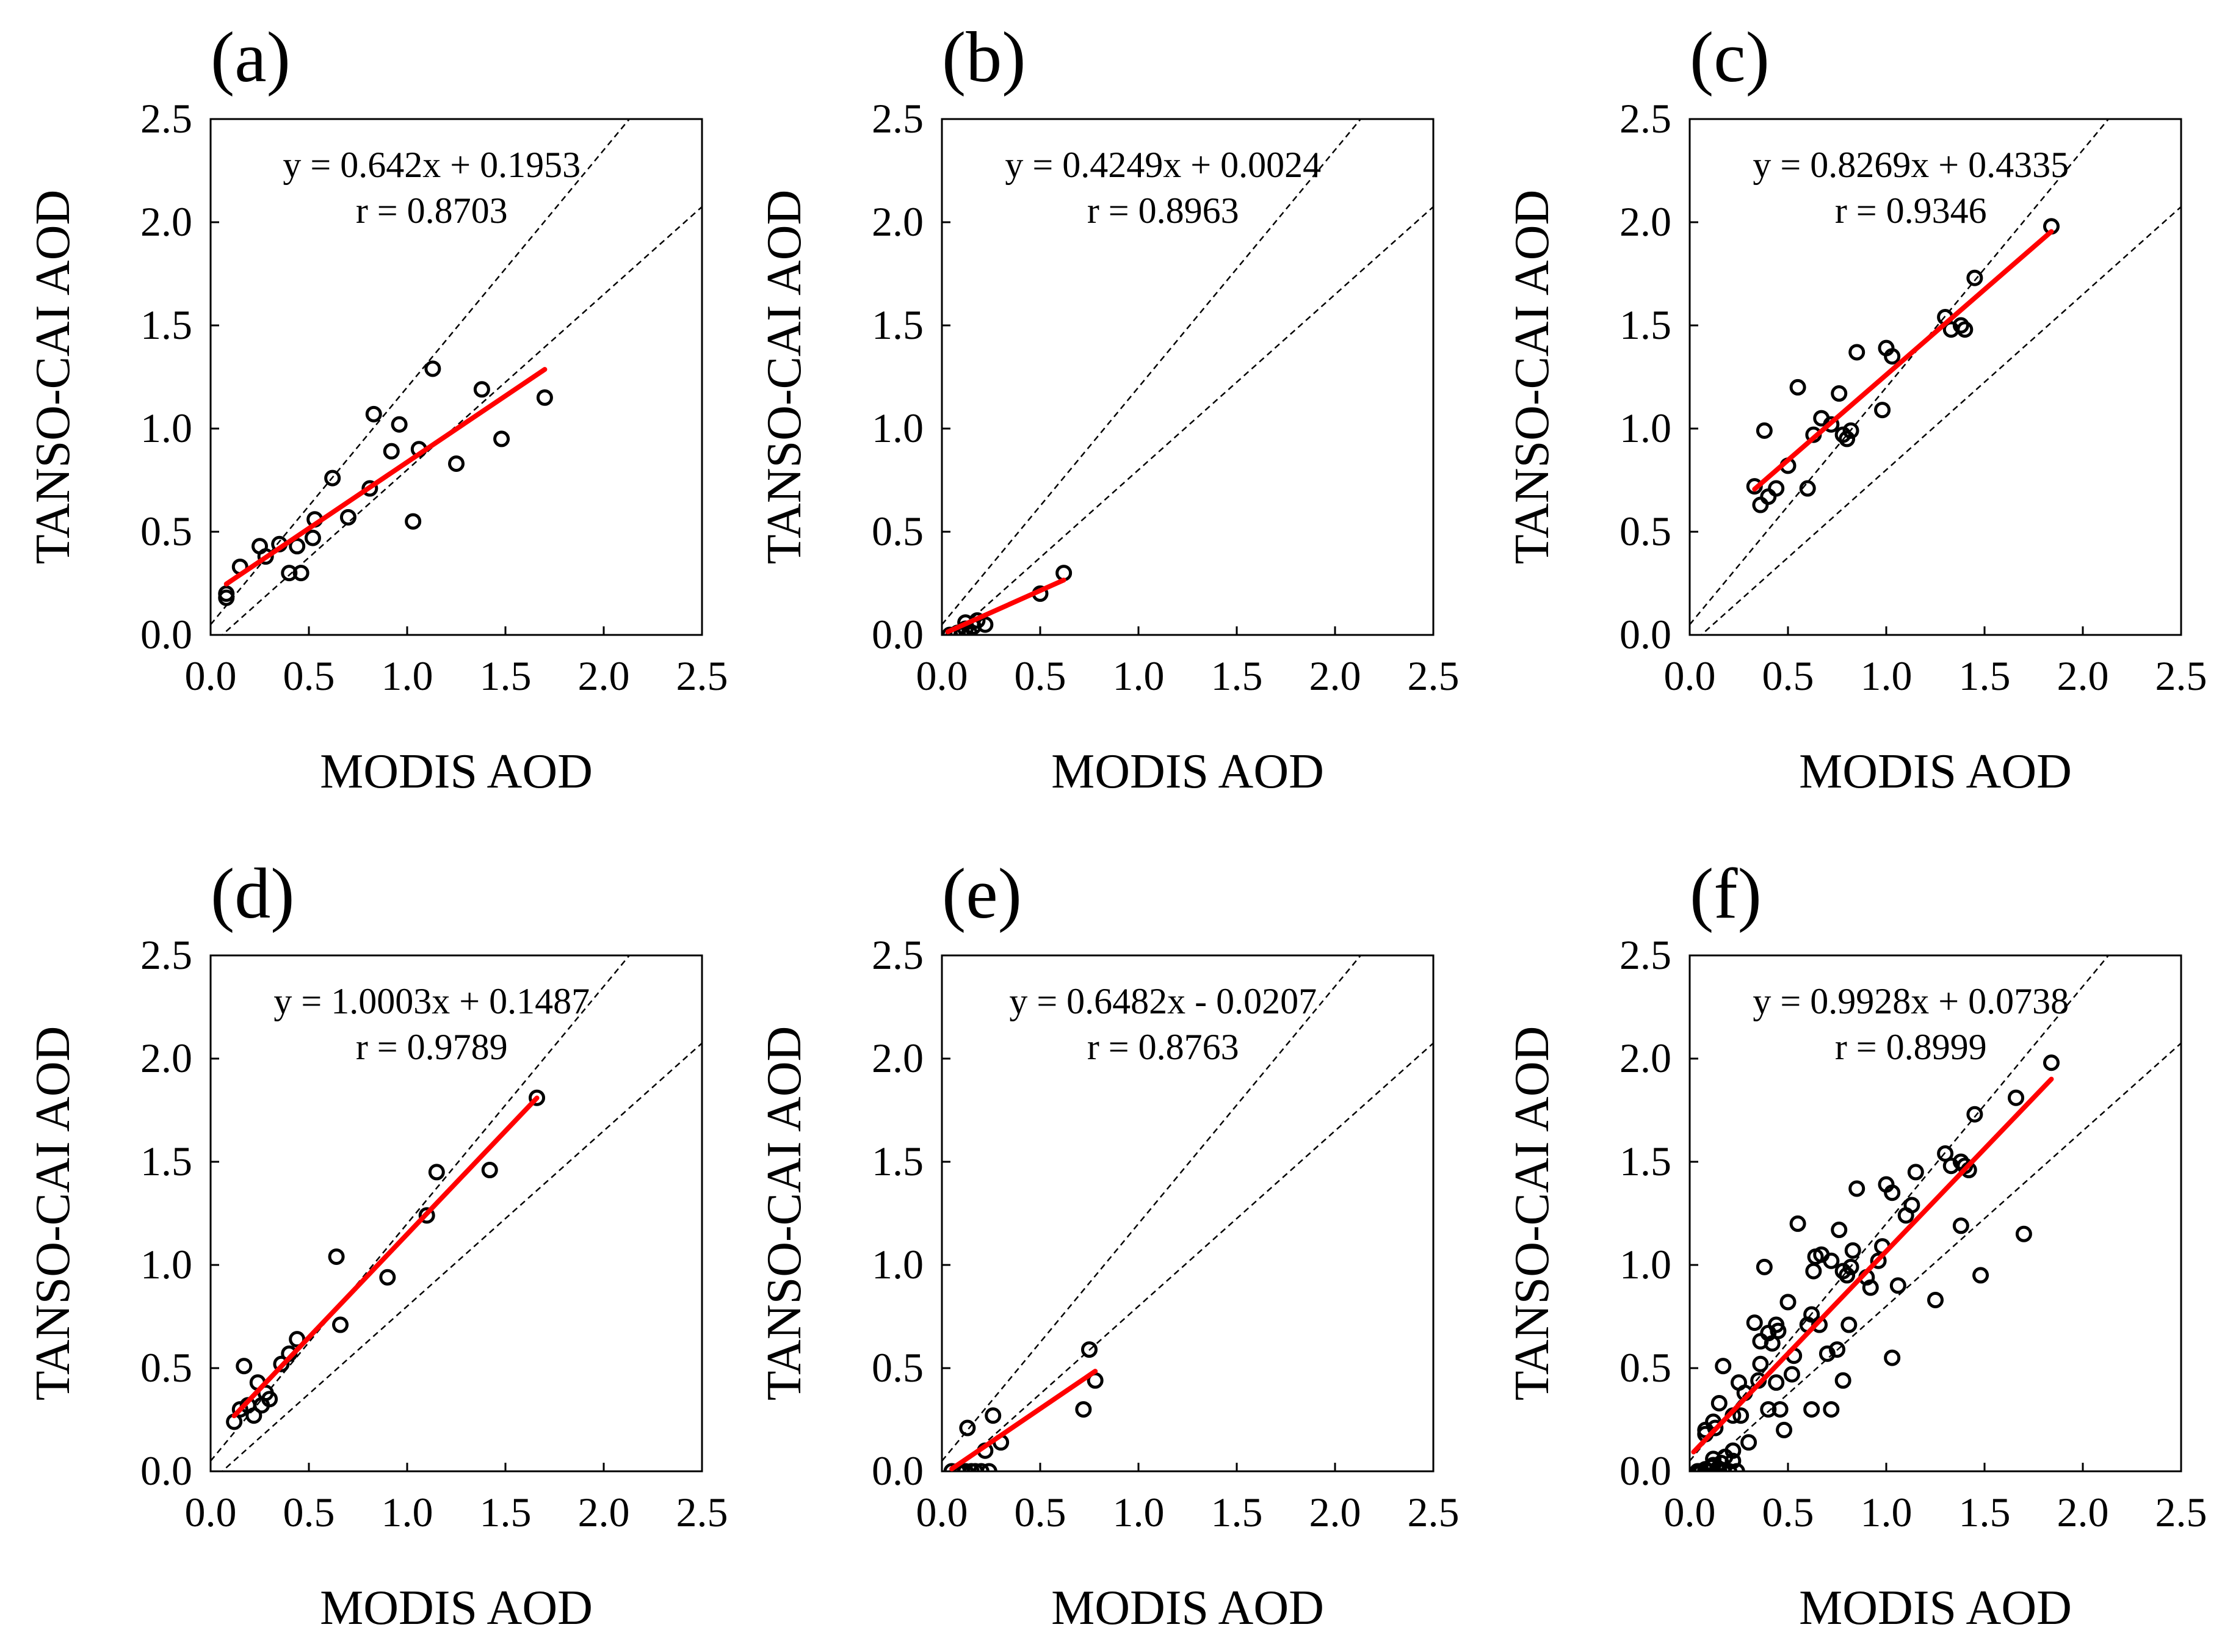 This screenshot has width=2222, height=1652. What do you see at coordinates (1911, 165) in the screenshot?
I see `regression-equation: y = 0.8269x + 0.4335` at bounding box center [1911, 165].